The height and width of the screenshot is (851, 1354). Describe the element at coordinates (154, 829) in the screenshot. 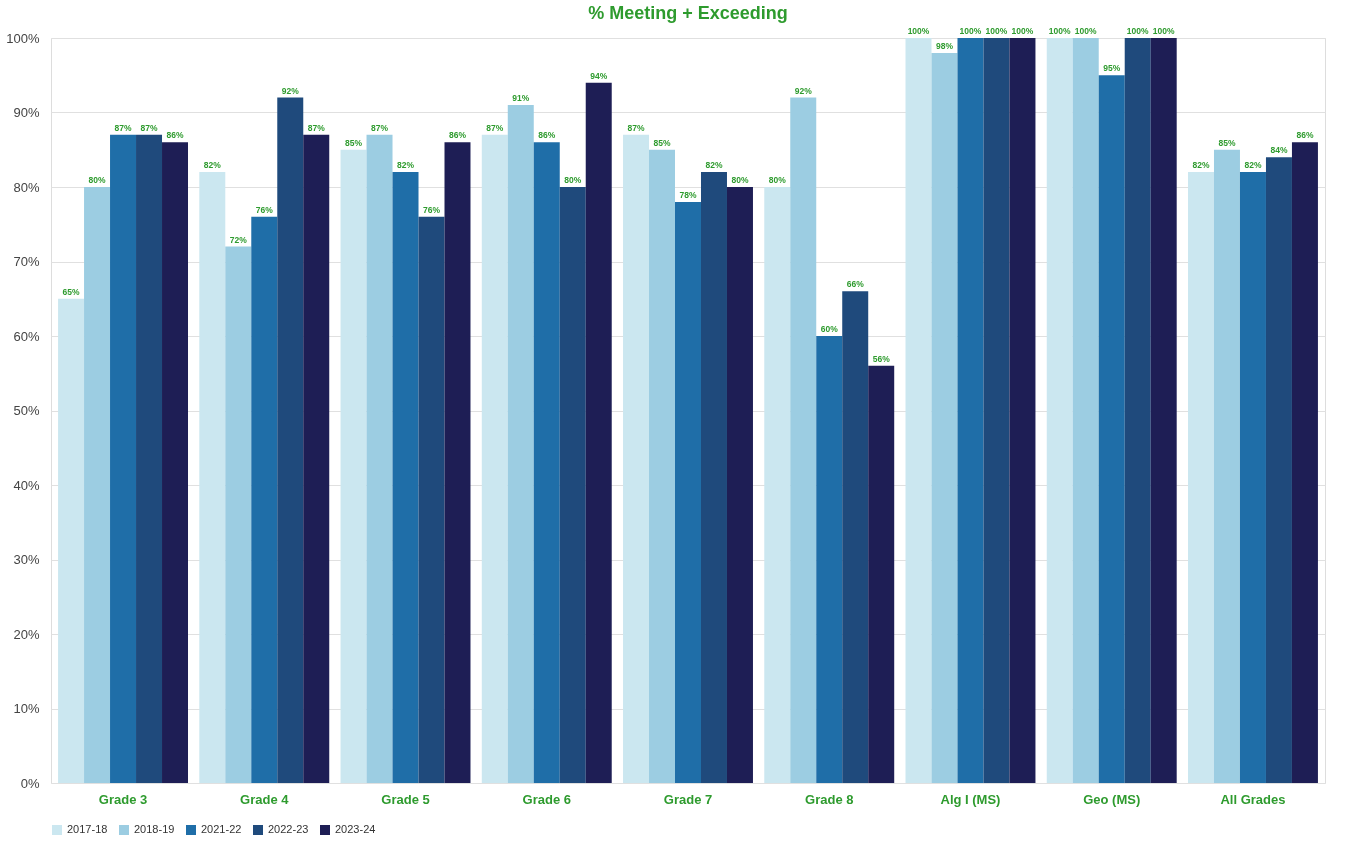

I see `legend-label: 2018-19` at that location.